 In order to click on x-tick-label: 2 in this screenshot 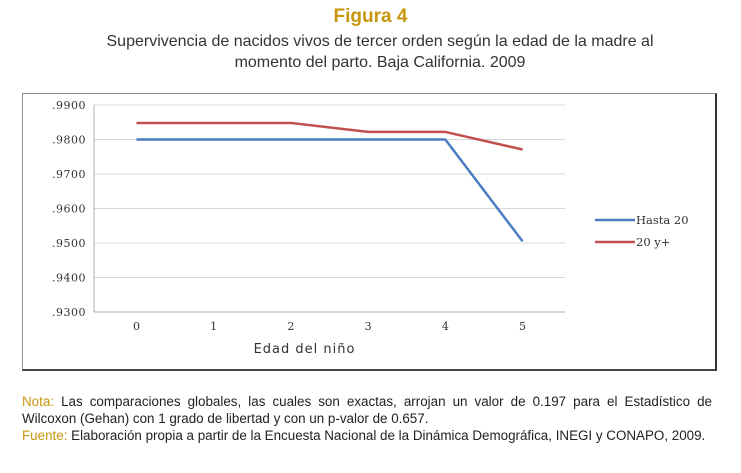, I will do `click(290, 326)`.